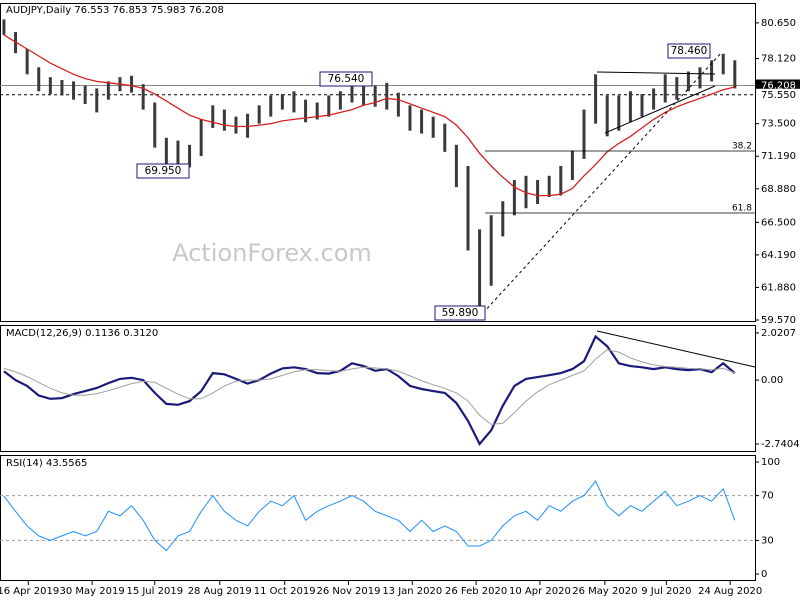 This screenshot has width=800, height=600. I want to click on x-tick-label: 30 May 2019, so click(92, 591).